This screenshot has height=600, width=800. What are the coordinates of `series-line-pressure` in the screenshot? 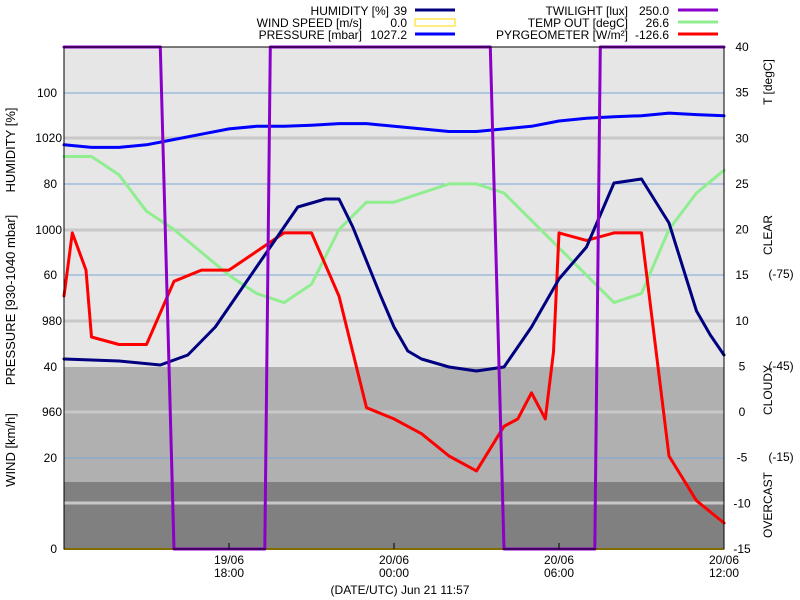 It's located at (394, 130).